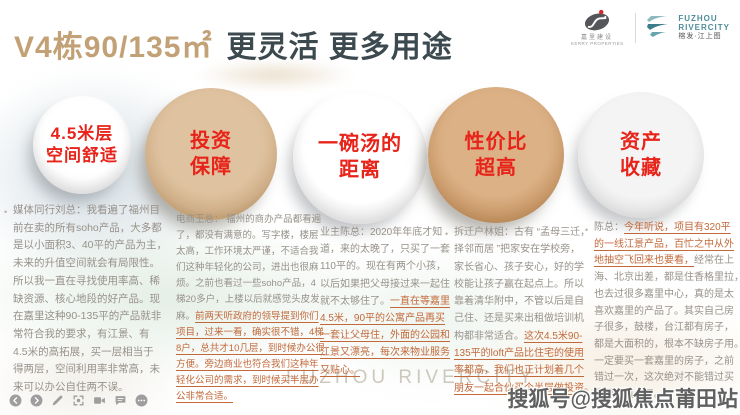 The width and height of the screenshot is (740, 415). I want to click on comment-icon, so click(120, 400).